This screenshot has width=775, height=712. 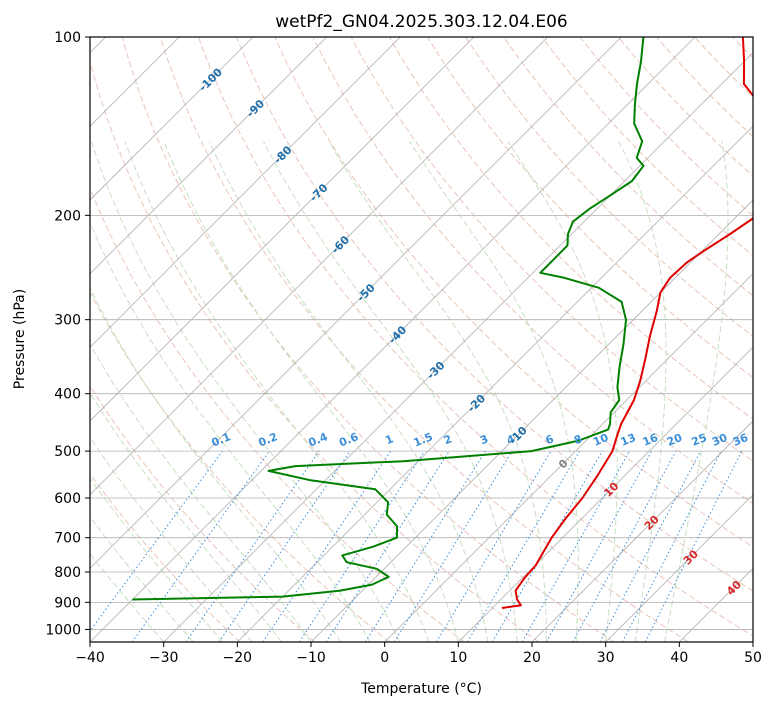 What do you see at coordinates (550, 439) in the screenshot?
I see `mixing-ratio-label: 6` at bounding box center [550, 439].